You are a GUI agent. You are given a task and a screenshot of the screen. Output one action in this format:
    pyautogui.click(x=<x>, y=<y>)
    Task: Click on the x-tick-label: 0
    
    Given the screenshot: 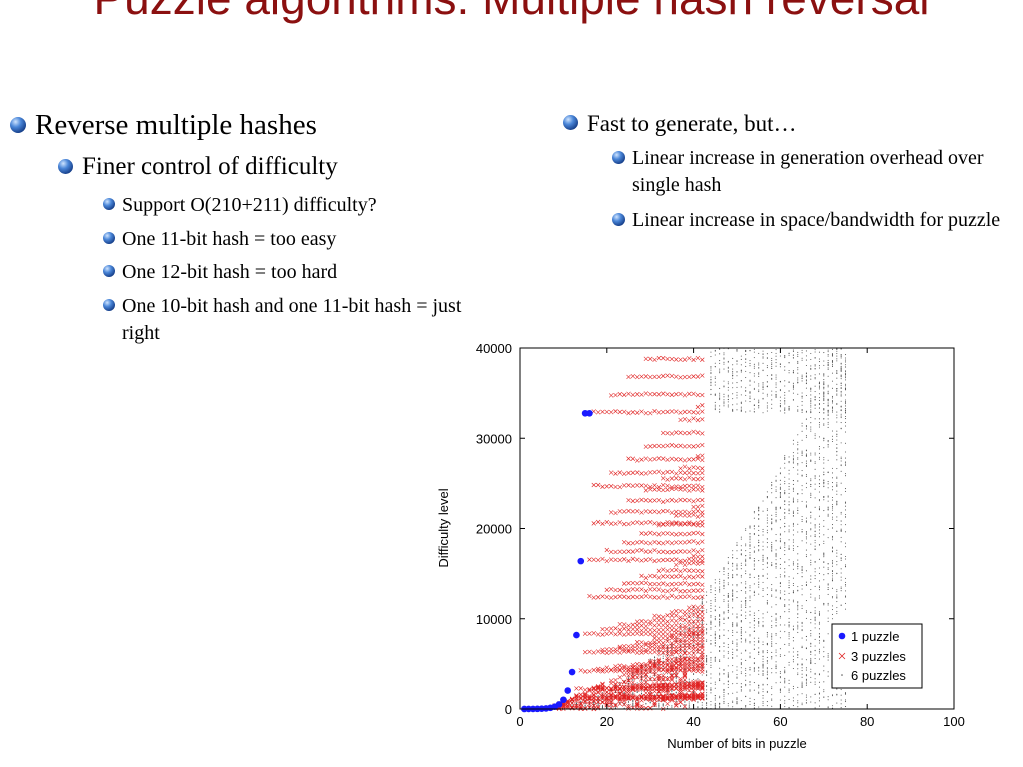 What is the action you would take?
    pyautogui.click(x=519, y=721)
    